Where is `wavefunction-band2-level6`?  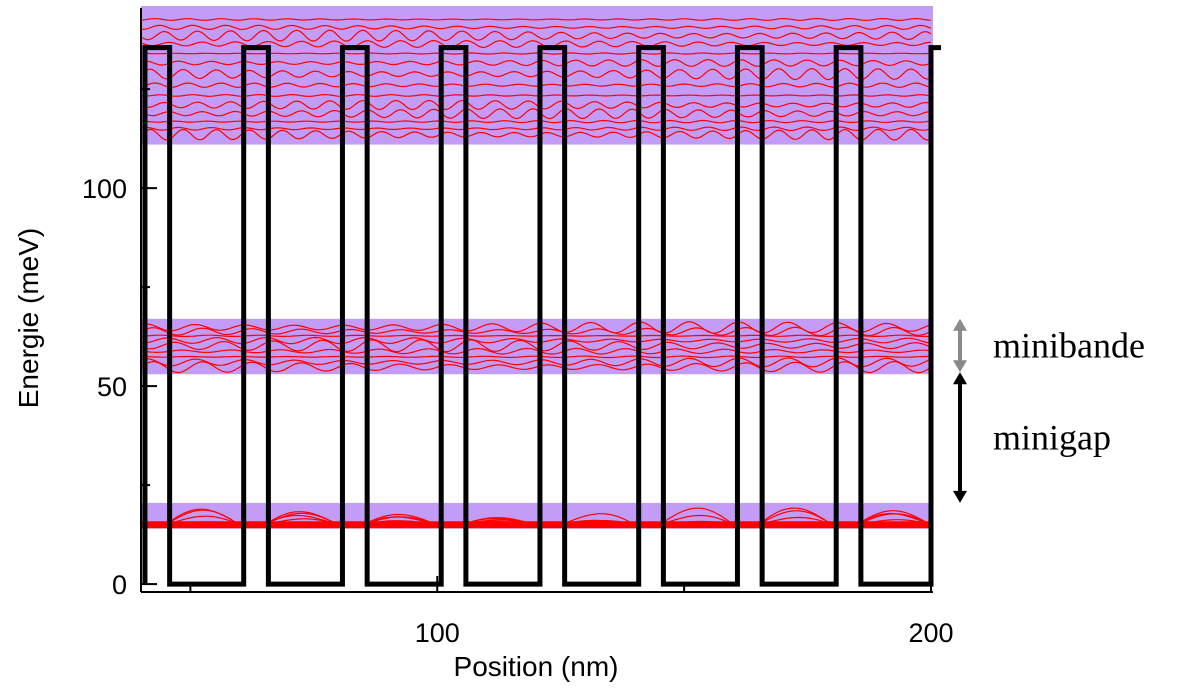
wavefunction-band2-level6 is located at coordinates (536, 340).